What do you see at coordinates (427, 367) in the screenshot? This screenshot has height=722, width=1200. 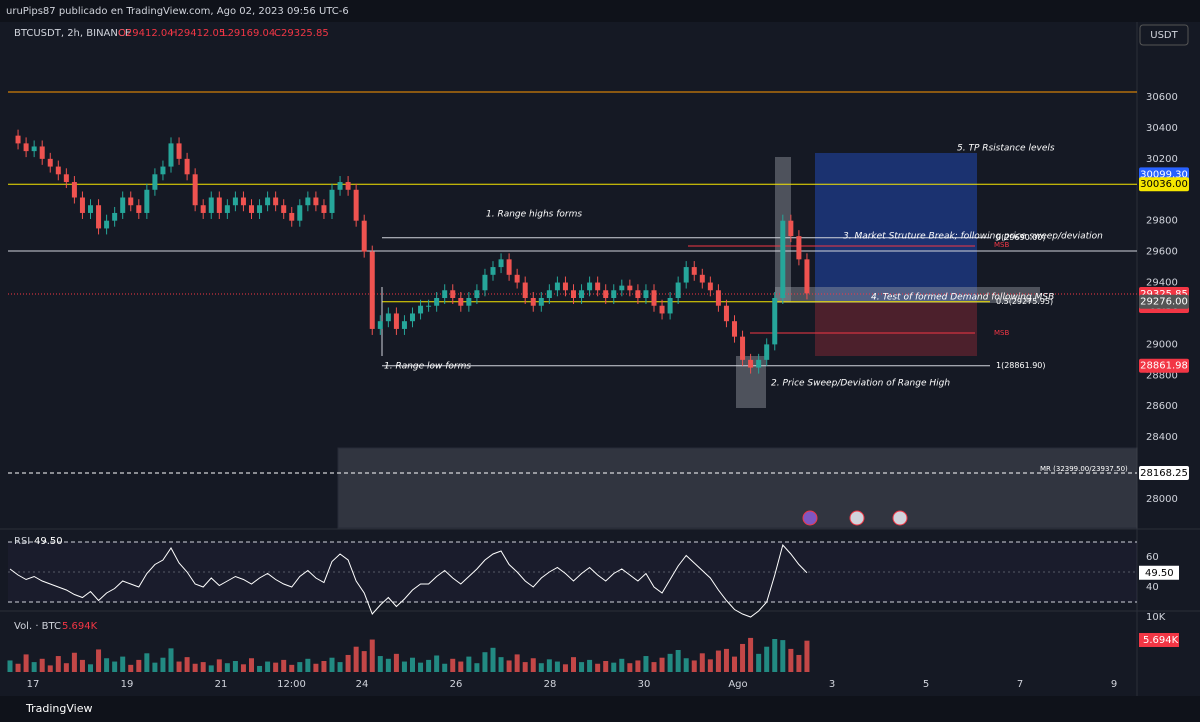 I see `annotation: 1. Range low forms` at bounding box center [427, 367].